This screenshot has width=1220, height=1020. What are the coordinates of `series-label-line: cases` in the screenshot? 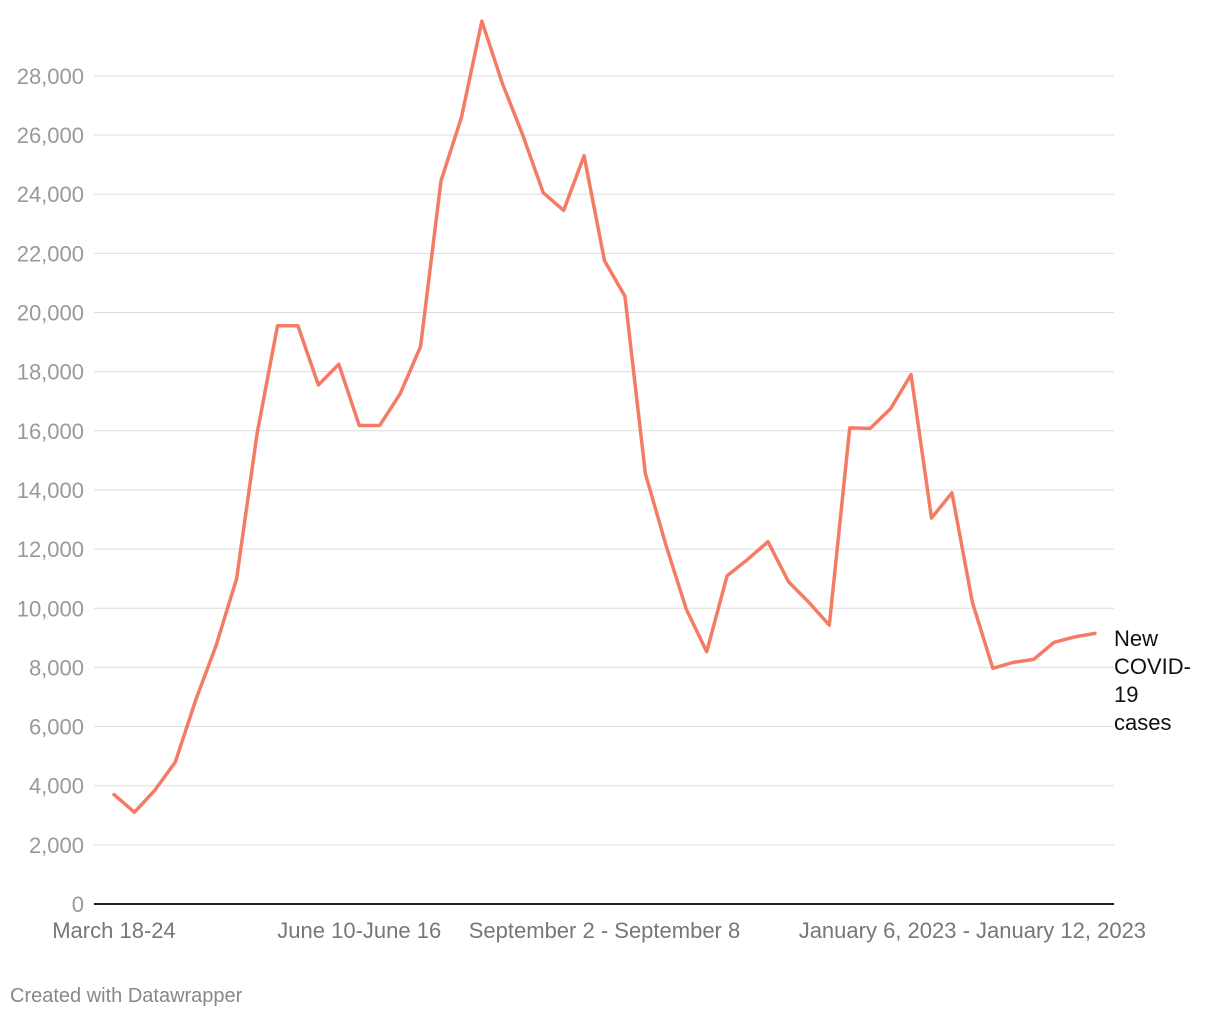 It's located at (1142, 722).